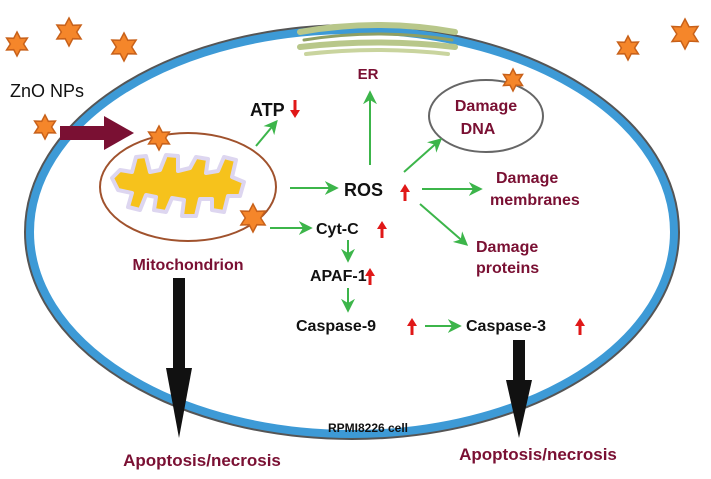  Describe the element at coordinates (179, 358) in the screenshot. I see `outcome-arrow-left` at that location.